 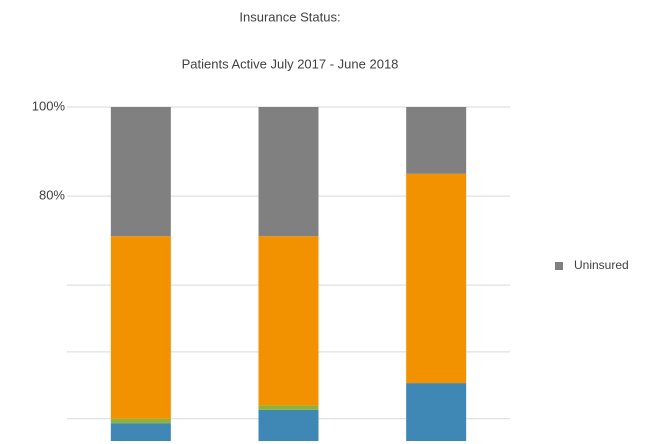 I want to click on chart-title: Insurance Status:, so click(x=289, y=16).